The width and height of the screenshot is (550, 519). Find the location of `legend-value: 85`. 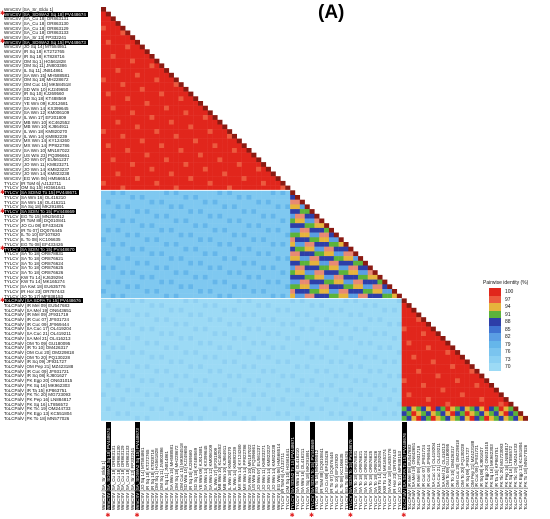

legend-value: 85 is located at coordinates (508, 329).